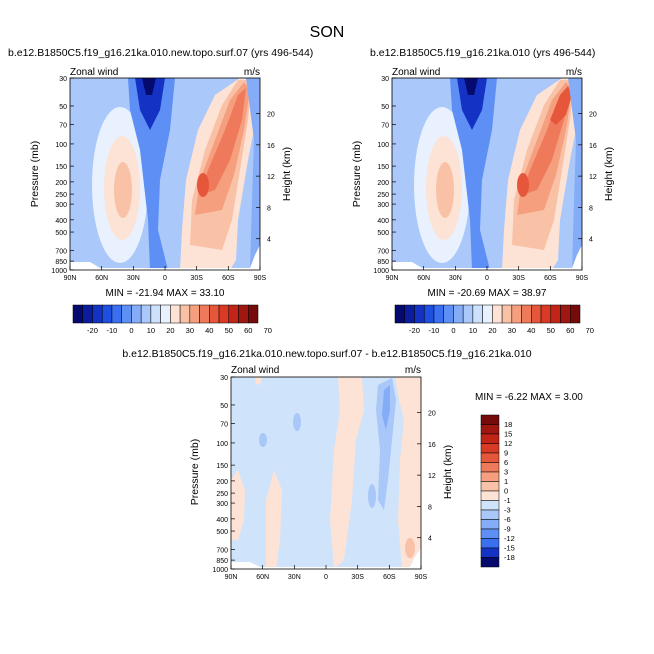 This screenshot has height=654, width=654. I want to click on colorbar-label: 0, so click(131, 330).